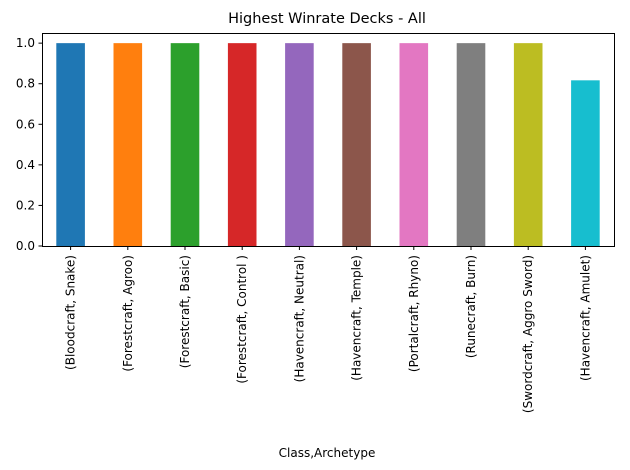 The width and height of the screenshot is (630, 470). What do you see at coordinates (299, 318) in the screenshot?
I see `x-tick-label: (Havencraft, Neutral)` at bounding box center [299, 318].